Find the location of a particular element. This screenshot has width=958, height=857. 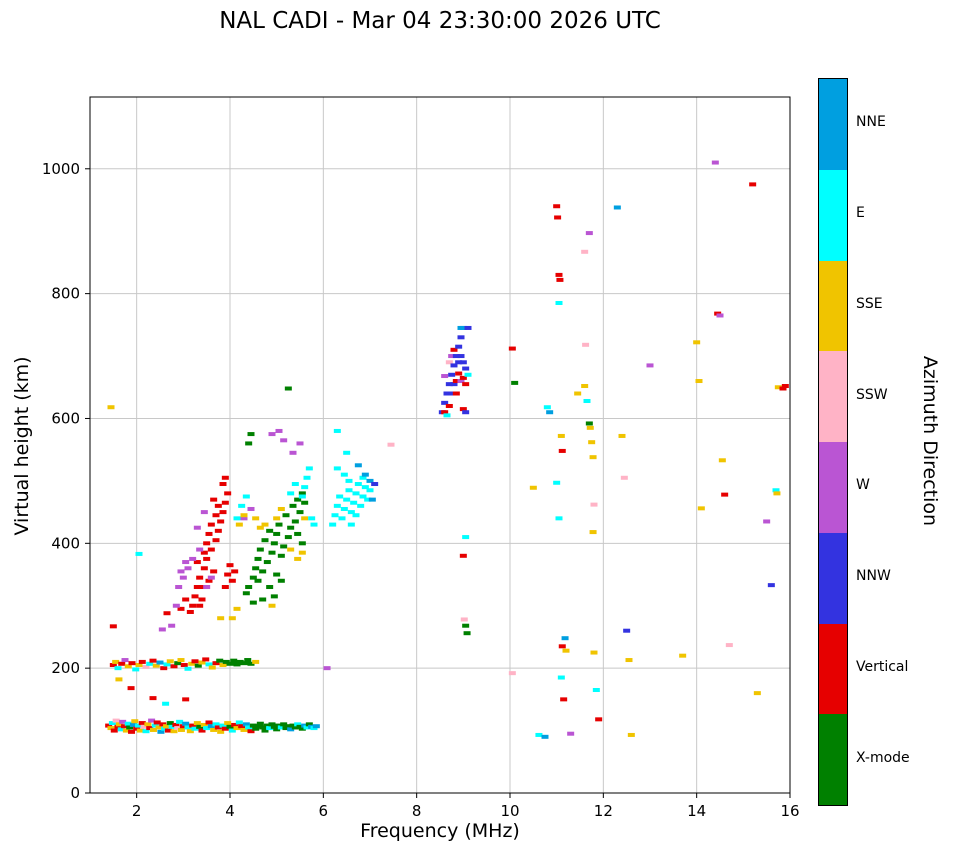

x-tick-label: 14 is located at coordinates (696, 811).